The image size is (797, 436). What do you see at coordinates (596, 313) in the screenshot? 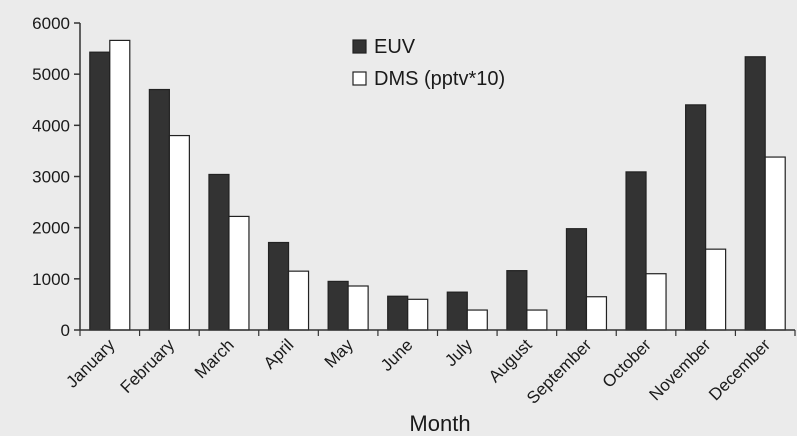
I see `bar-dms-september` at bounding box center [596, 313].